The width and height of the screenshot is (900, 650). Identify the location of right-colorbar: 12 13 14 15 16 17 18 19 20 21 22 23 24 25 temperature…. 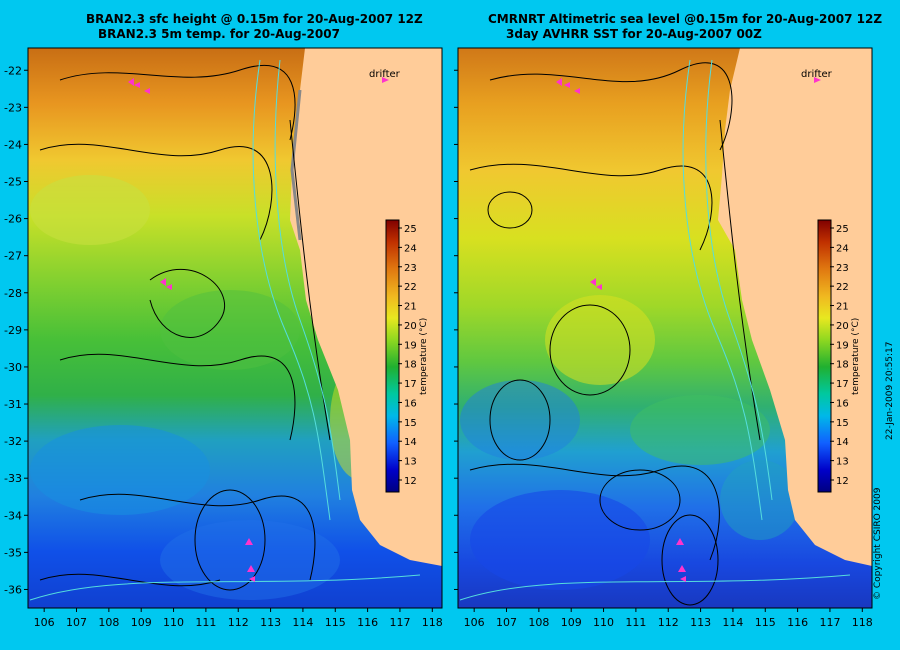
(839, 356).